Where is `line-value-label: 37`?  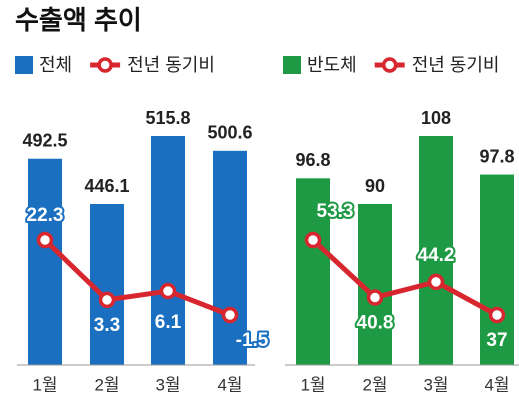 line-value-label: 37 is located at coordinates (496, 340).